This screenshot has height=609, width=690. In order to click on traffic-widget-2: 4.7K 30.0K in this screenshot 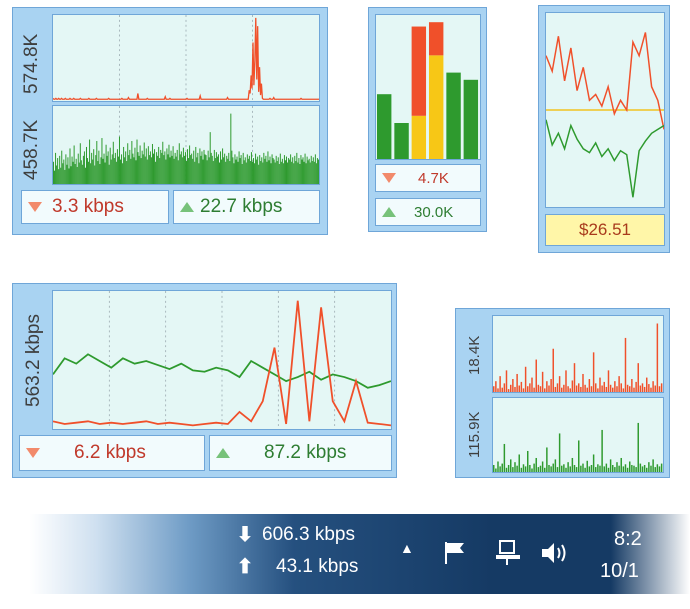, I will do `click(427, 119)`.